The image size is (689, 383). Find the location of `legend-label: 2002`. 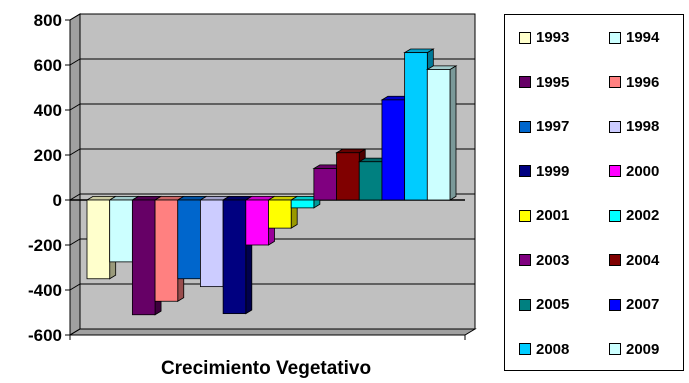

legend-label: 2002 is located at coordinates (643, 215).